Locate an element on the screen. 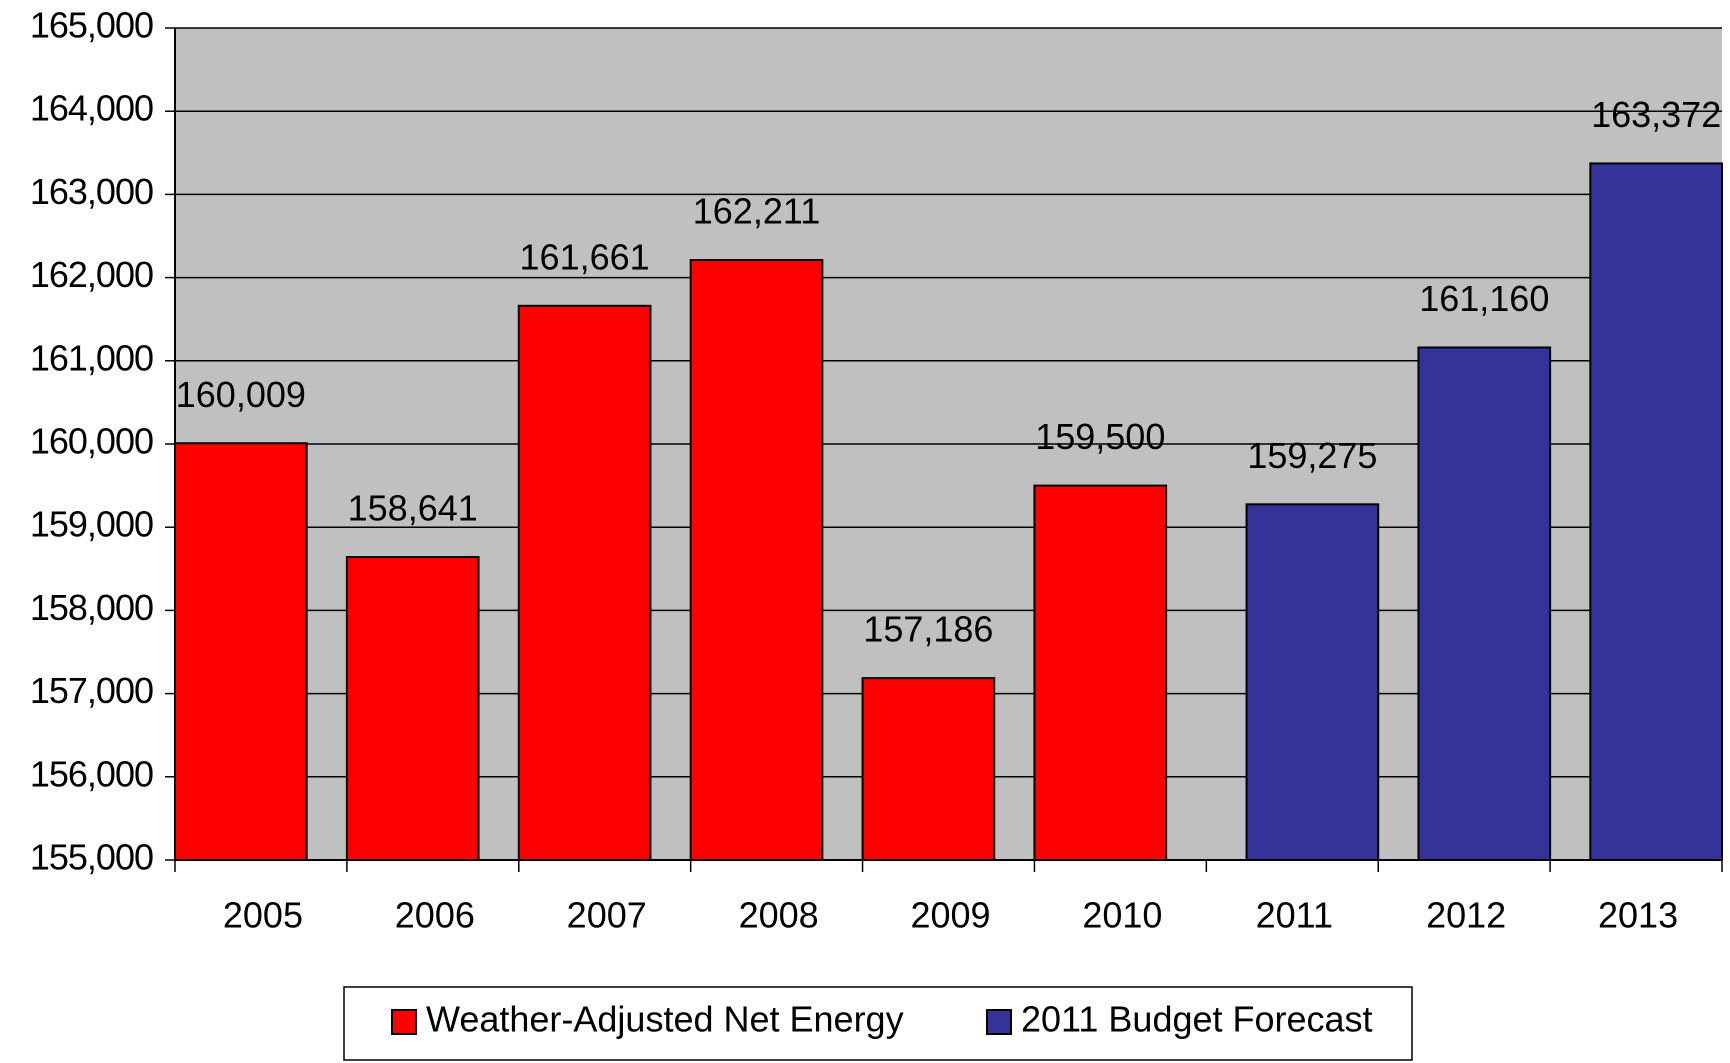 Image resolution: width=1730 pixels, height=1063 pixels. legend-box is located at coordinates (878, 1023).